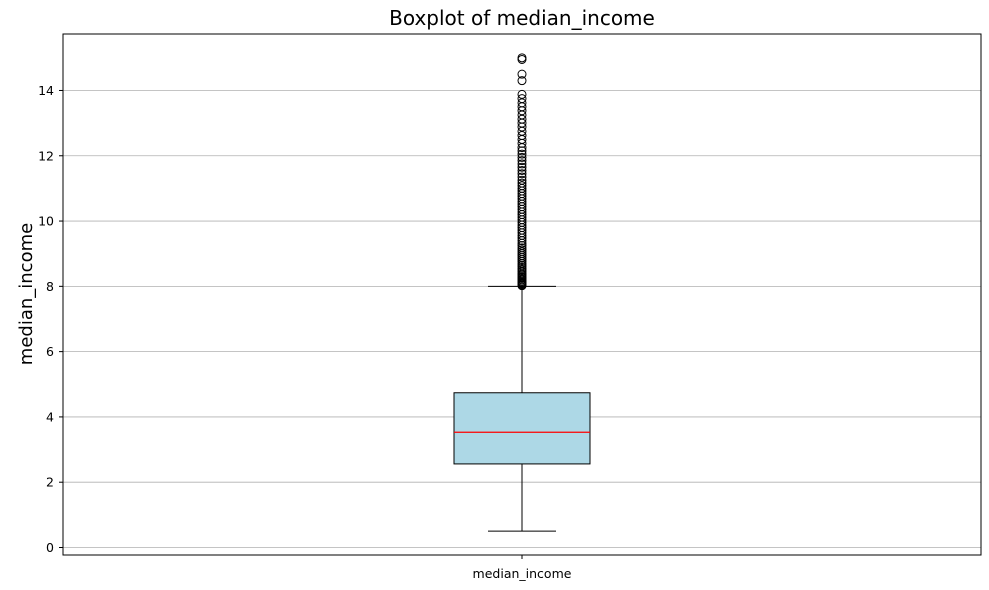  What do you see at coordinates (522, 18) in the screenshot?
I see `chart-title: Boxplot of median_income` at bounding box center [522, 18].